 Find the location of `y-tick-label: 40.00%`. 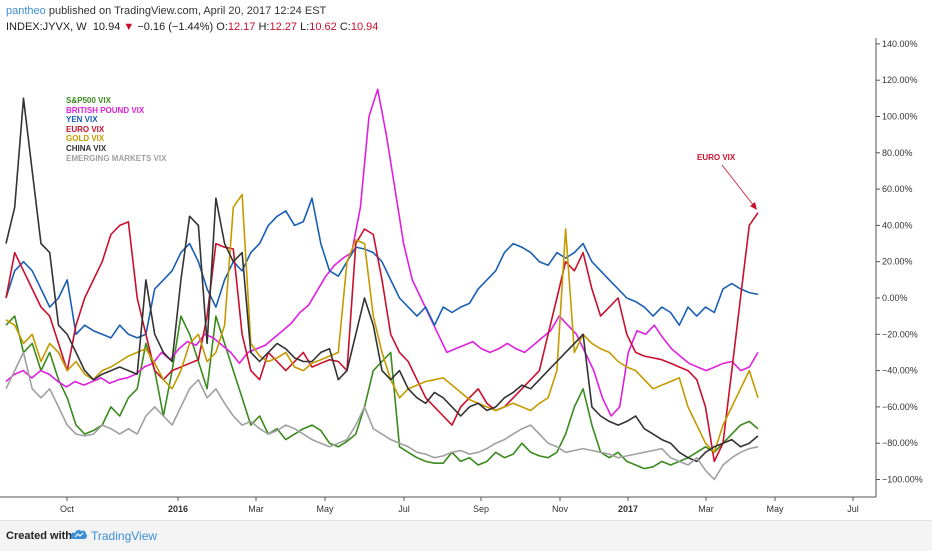

y-tick-label: 40.00% is located at coordinates (897, 225).